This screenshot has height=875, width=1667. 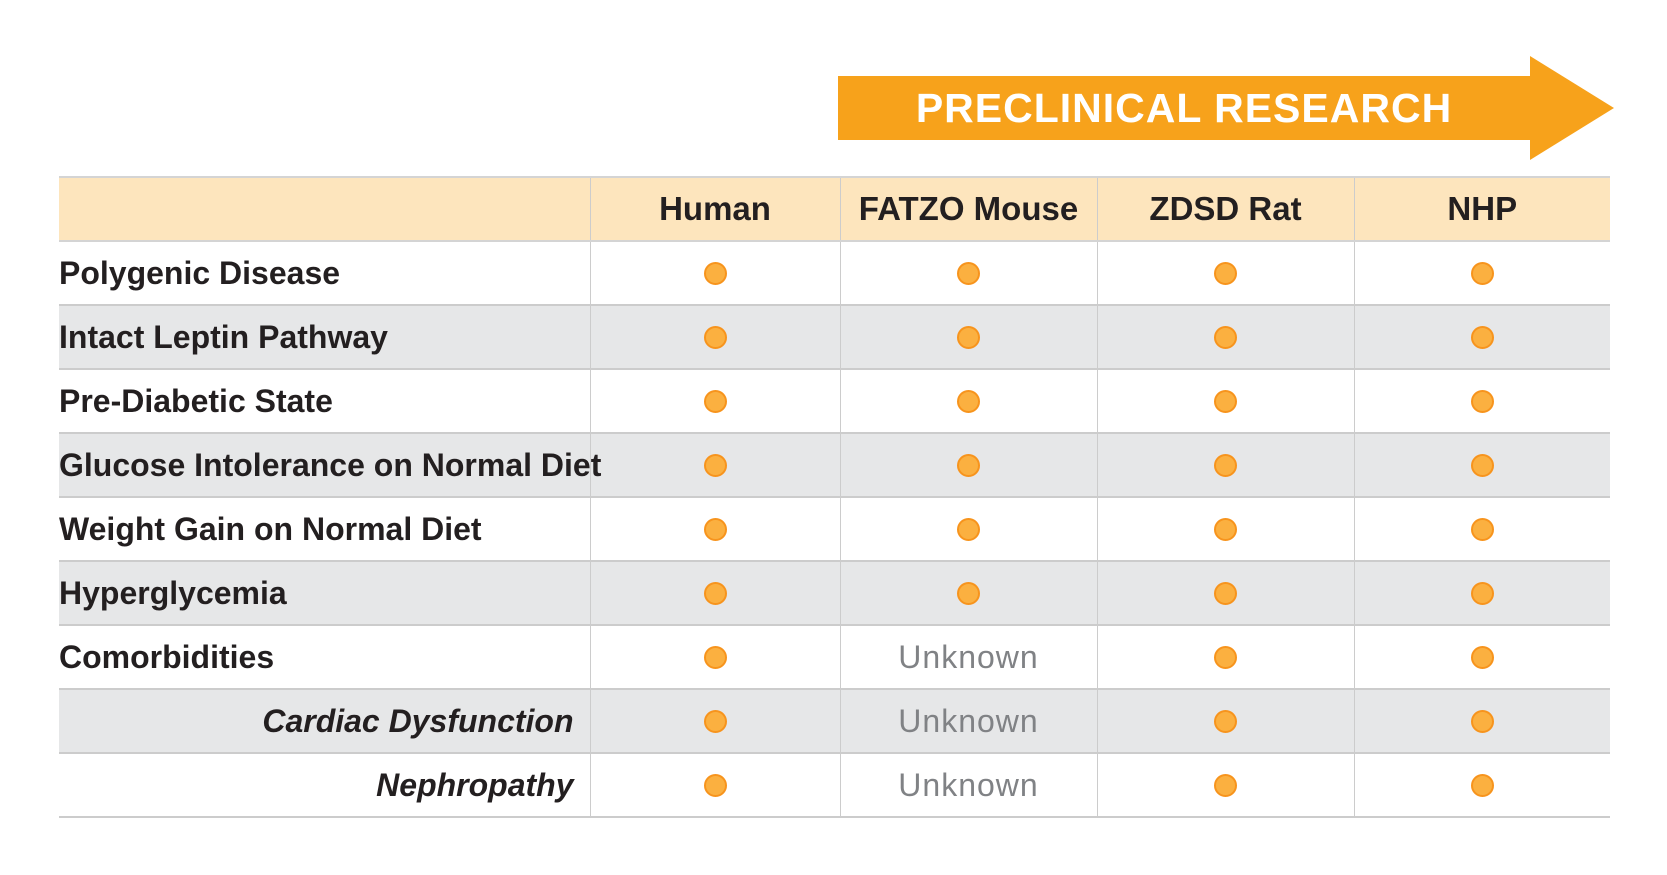 I want to click on row-label: Intact Leptin Pathway, so click(x=324, y=337).